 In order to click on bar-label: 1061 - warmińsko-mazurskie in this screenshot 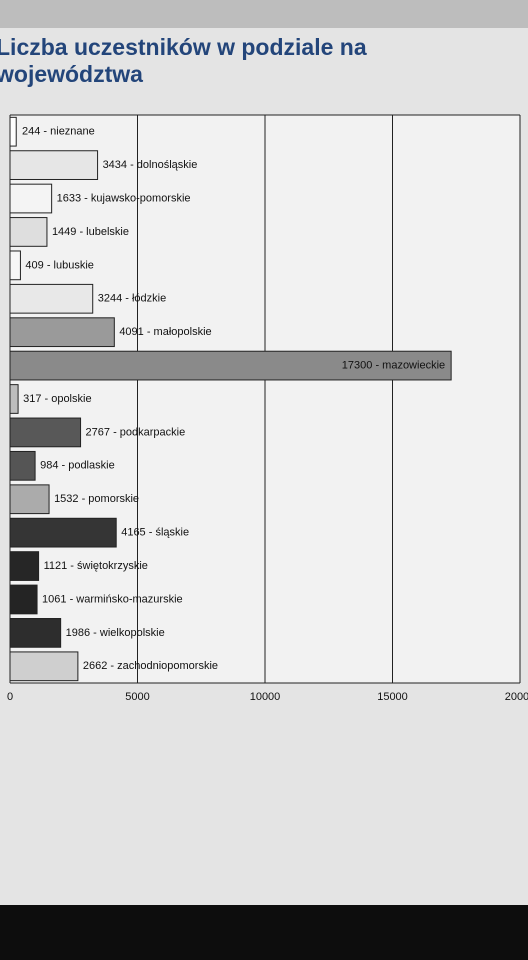, I will do `click(112, 599)`.